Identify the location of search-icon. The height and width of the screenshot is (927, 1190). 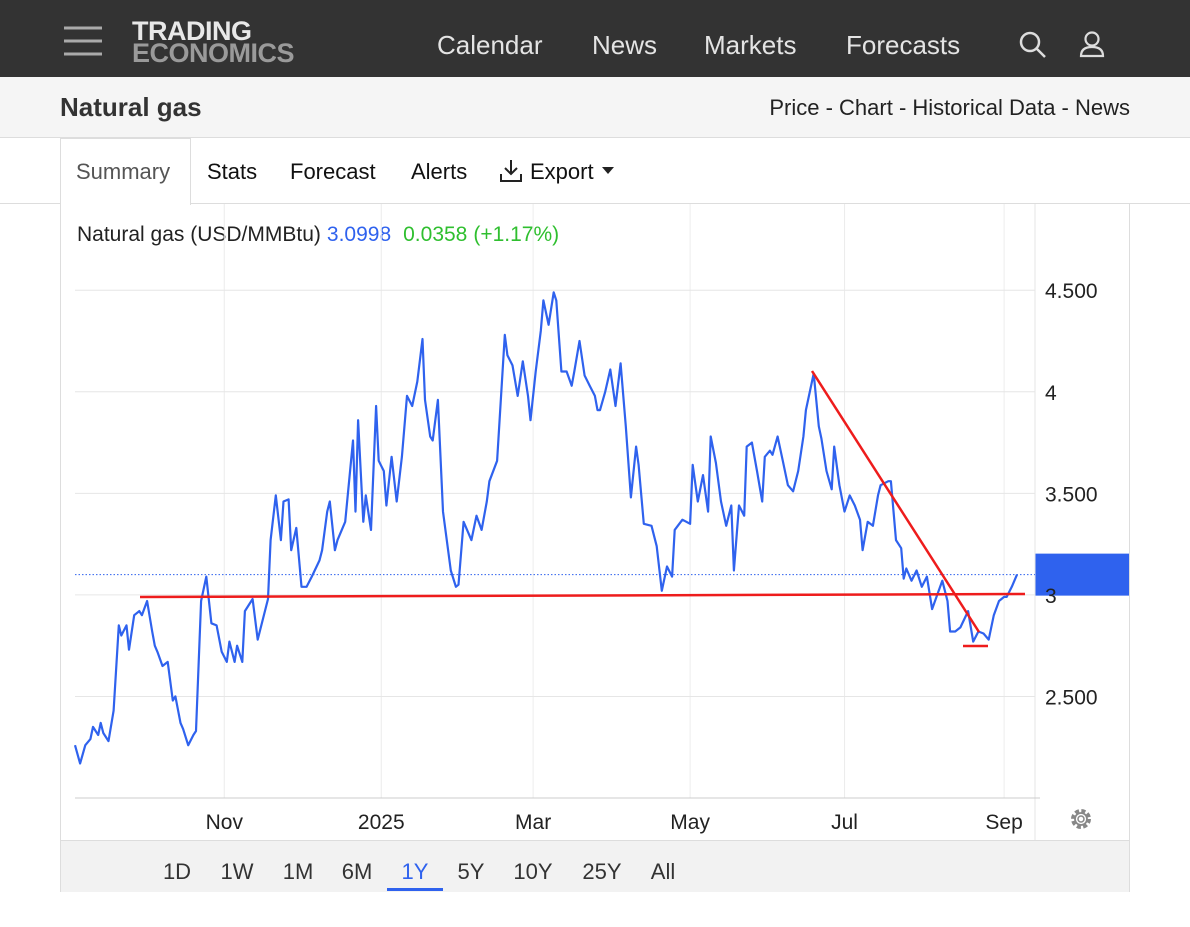
(1033, 45).